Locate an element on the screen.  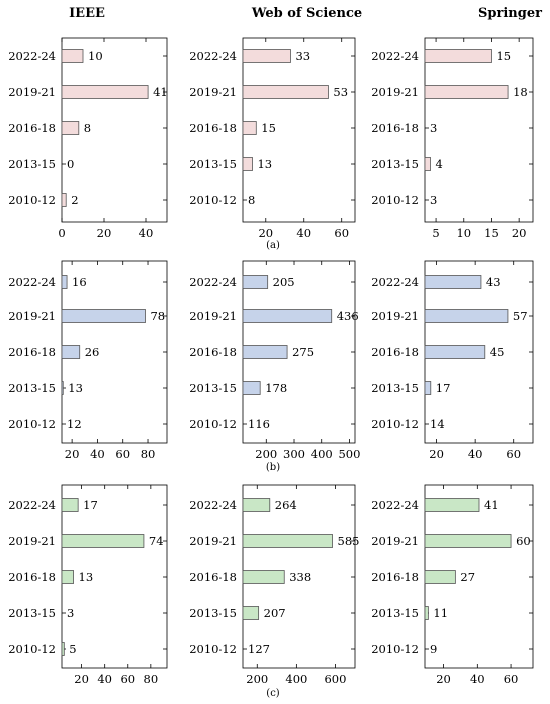
x-tick-label: 300 is located at coordinates (294, 454).